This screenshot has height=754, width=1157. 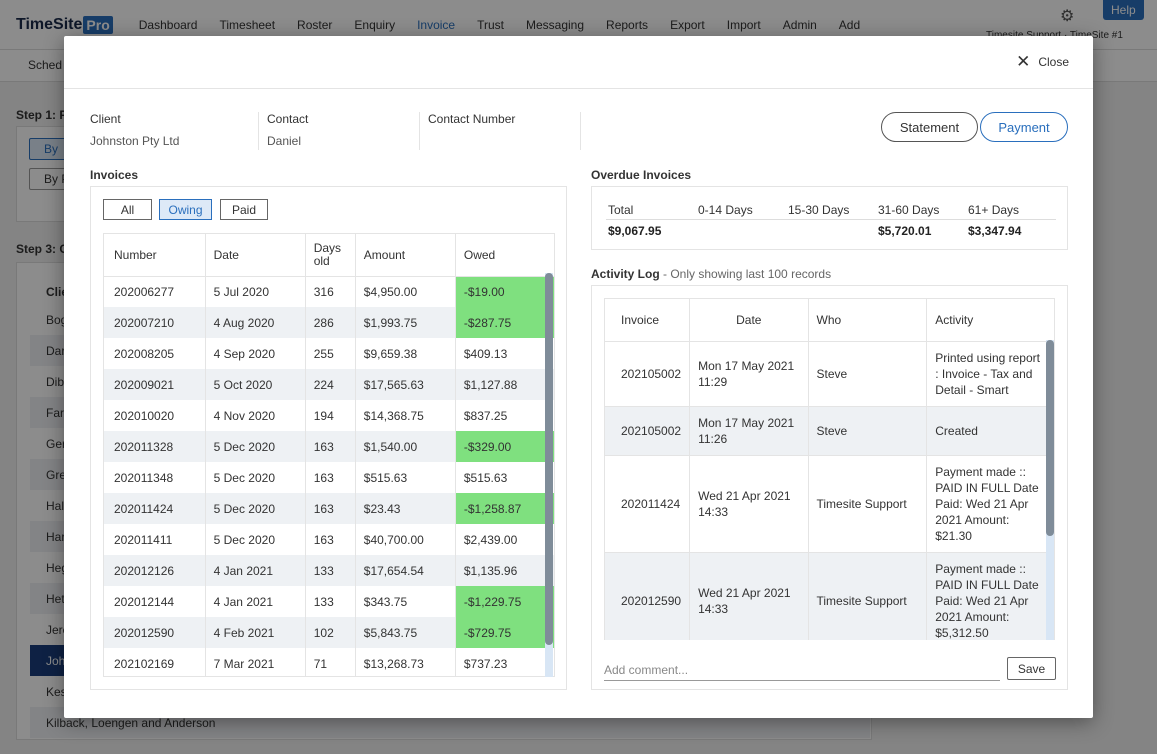 What do you see at coordinates (504, 508) in the screenshot?
I see `invoice-owed-cell: -$1,258.87` at bounding box center [504, 508].